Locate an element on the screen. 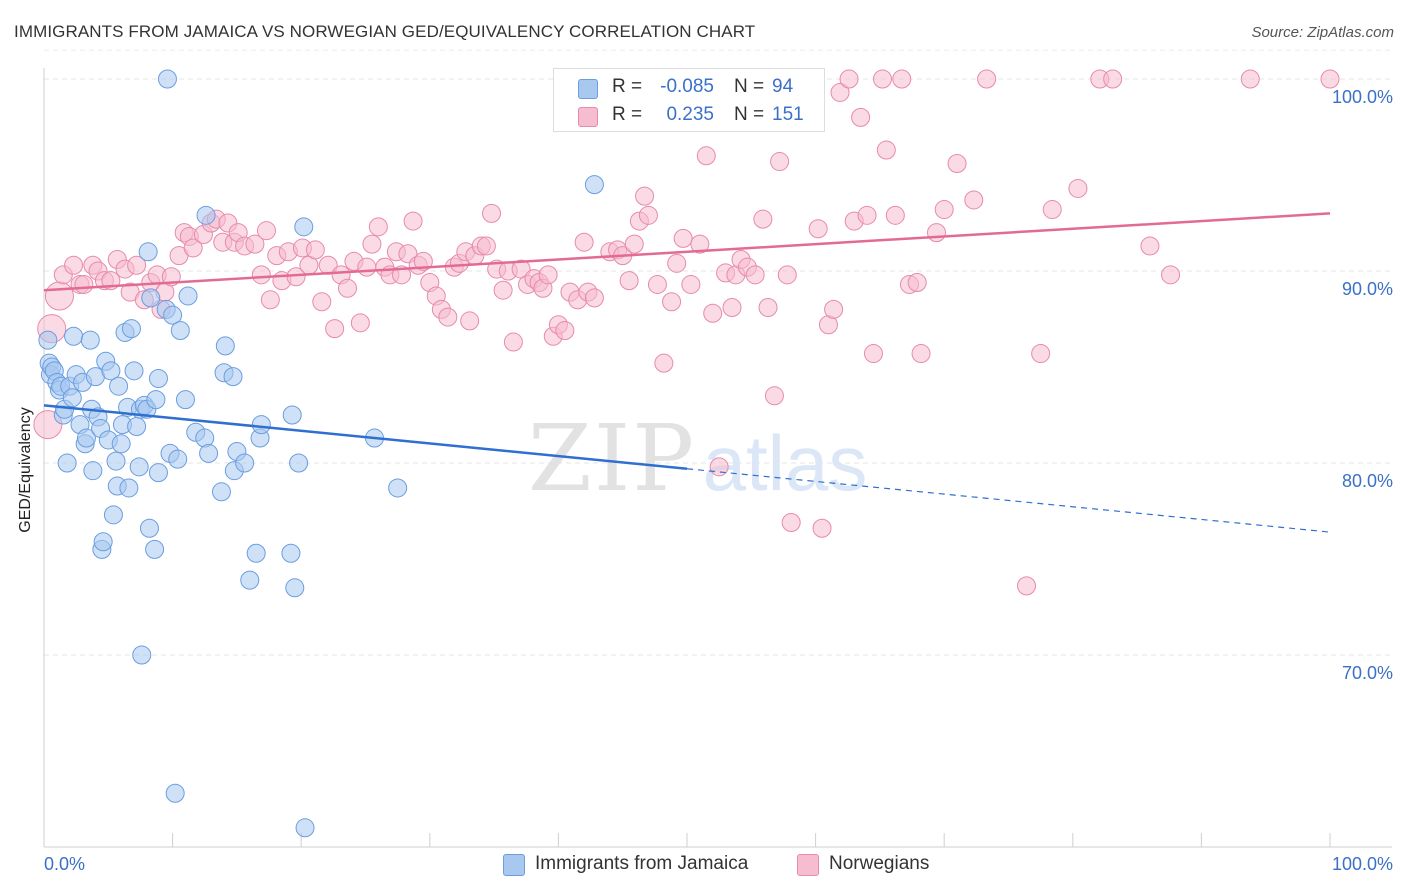  legend-n-value-jamaica: 94 is located at coordinates (783, 86).